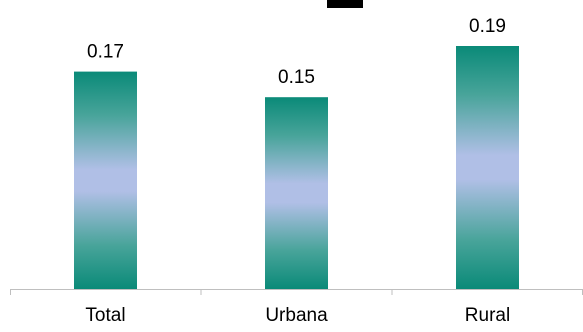  I want to click on x-axis, so click(296, 292).